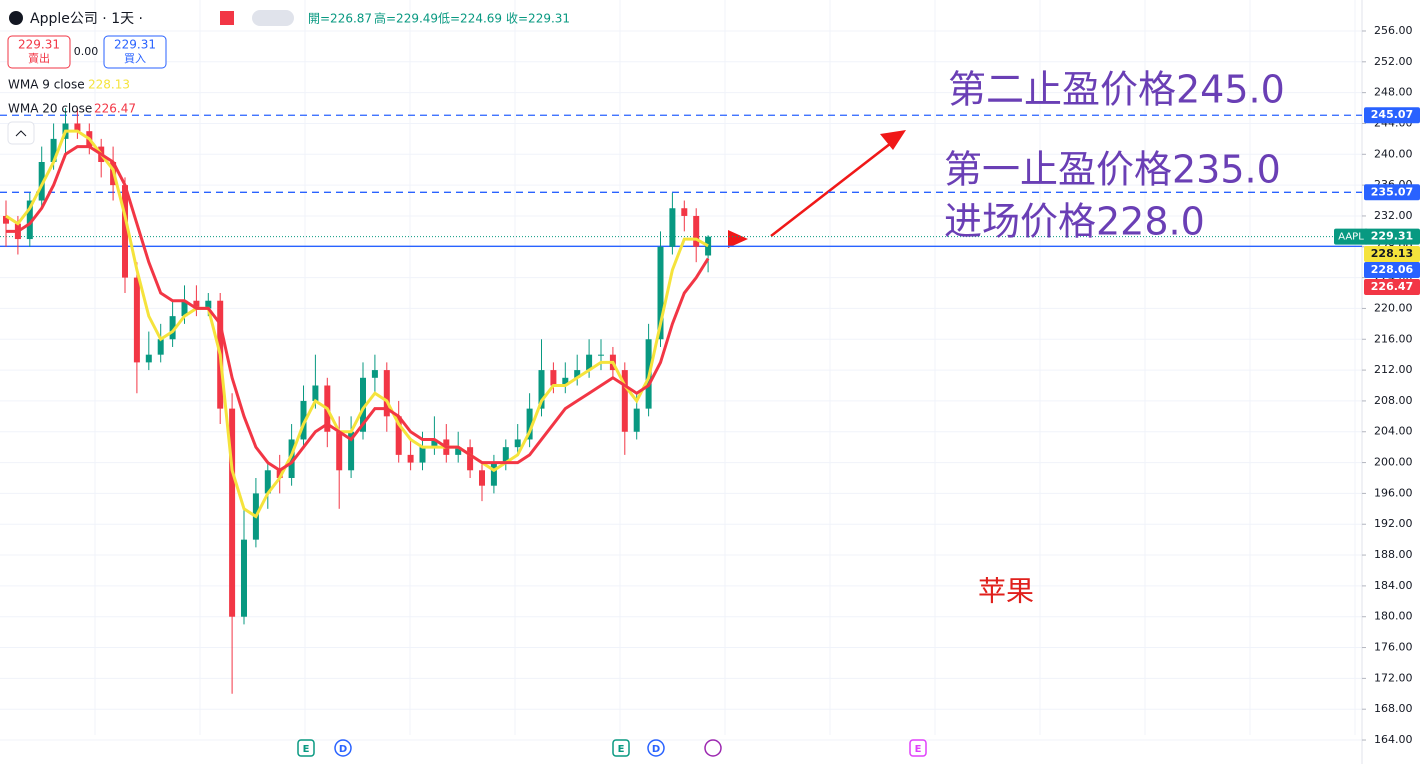 This screenshot has width=1424, height=764. What do you see at coordinates (1393, 307) in the screenshot?
I see `y-tick-label: 220.00` at bounding box center [1393, 307].